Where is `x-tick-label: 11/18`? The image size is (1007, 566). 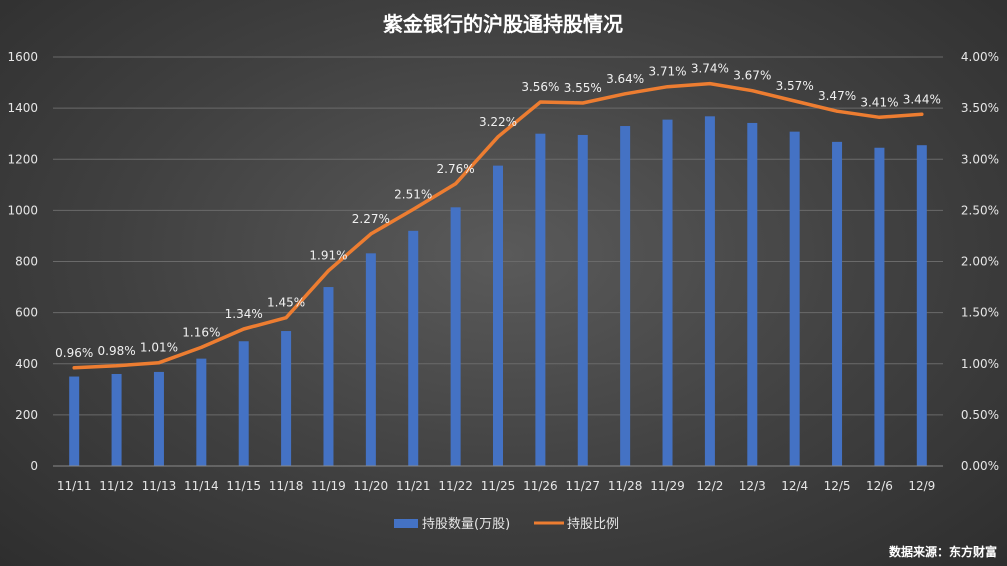 x-tick-label: 11/18 is located at coordinates (286, 486).